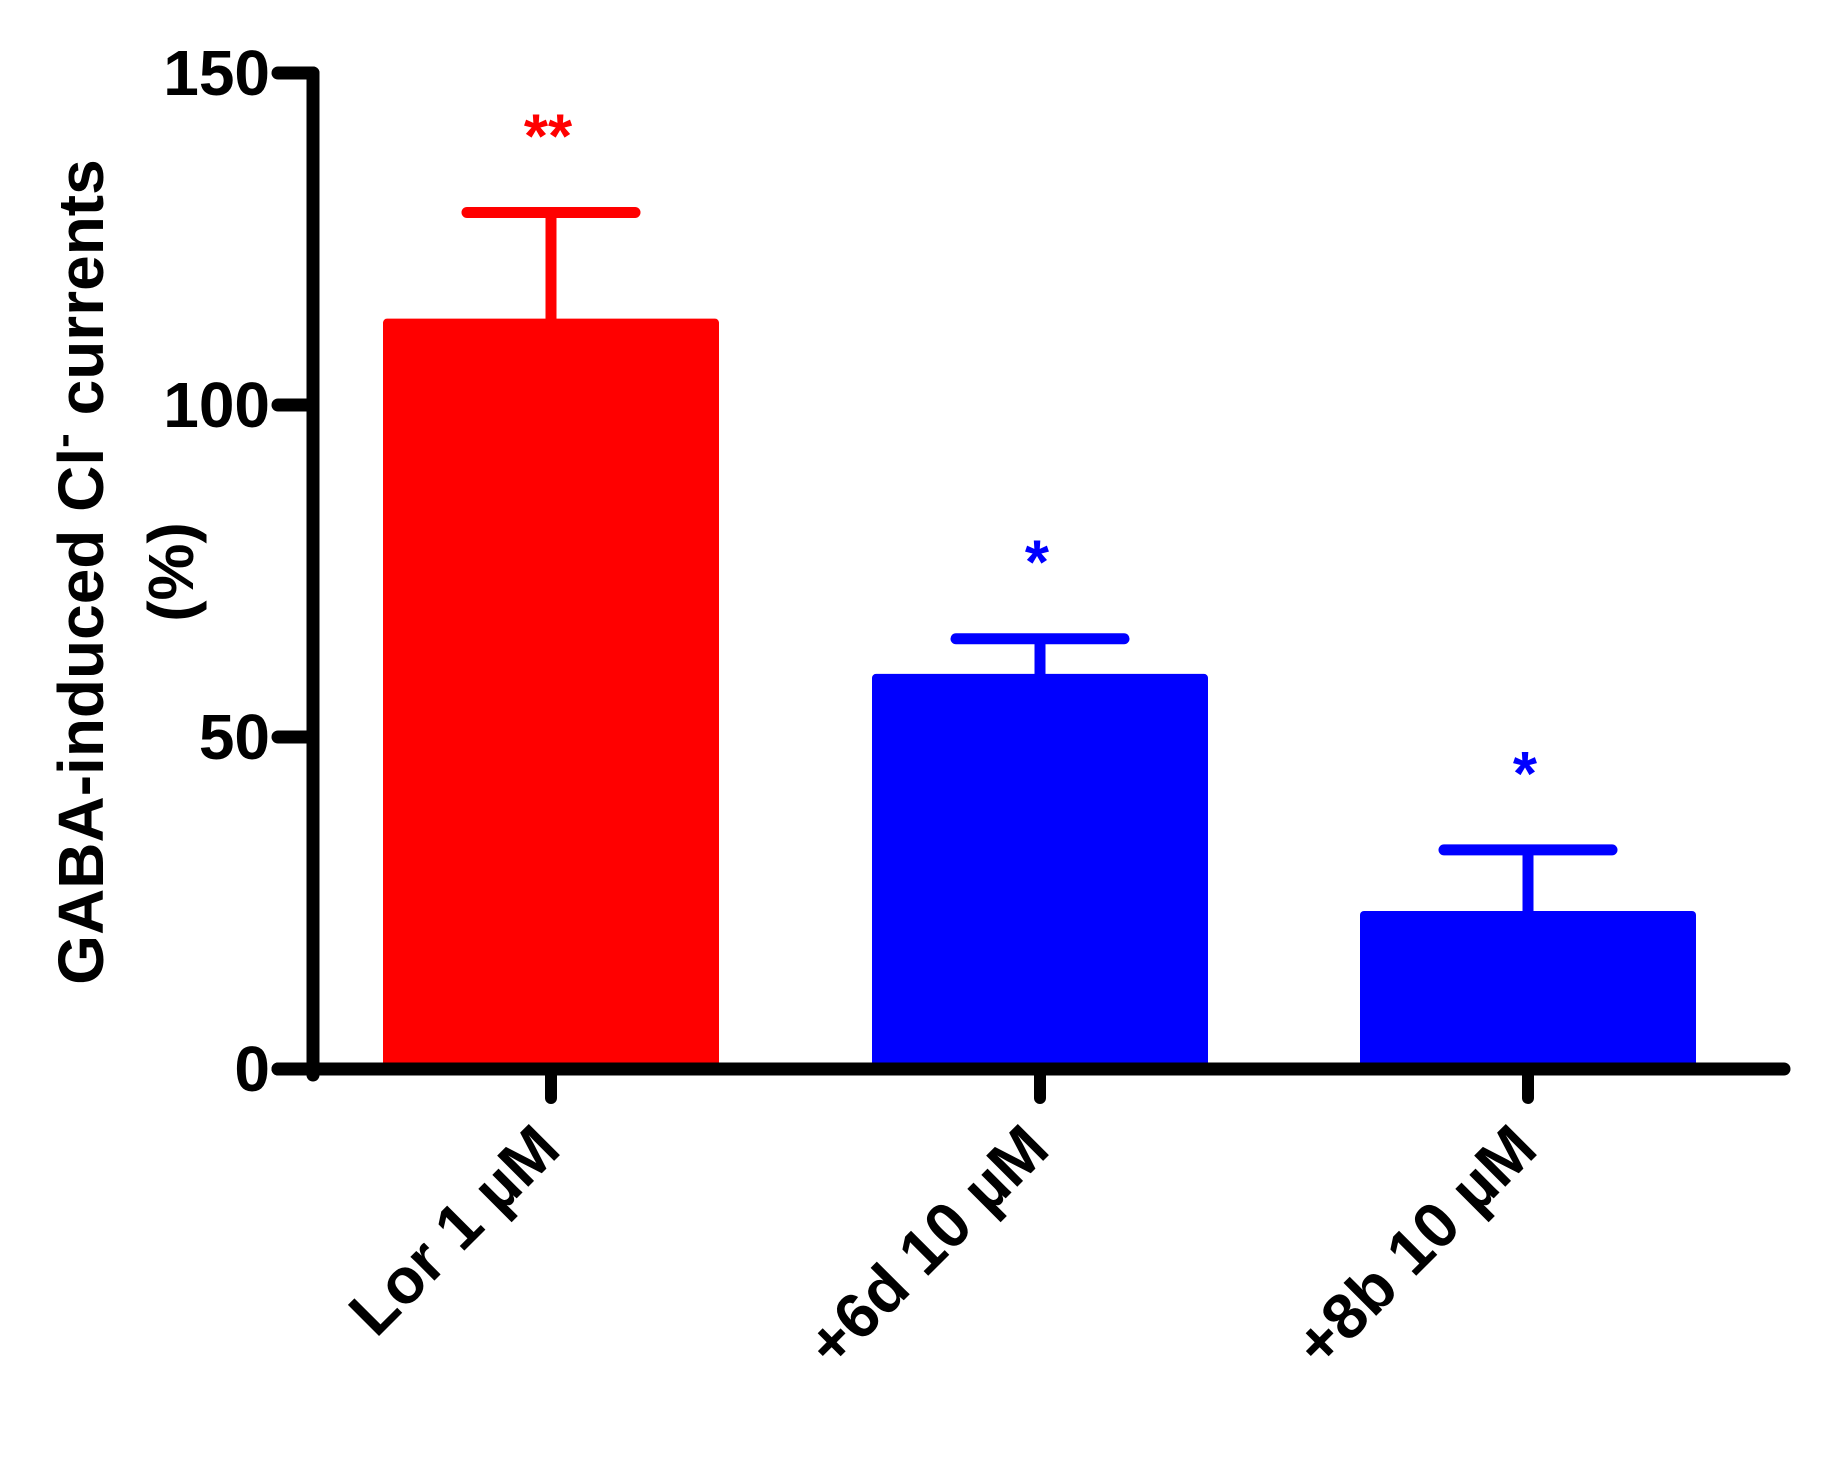  I want to click on y-axis-label-suffix: currents, so click(81, 296).